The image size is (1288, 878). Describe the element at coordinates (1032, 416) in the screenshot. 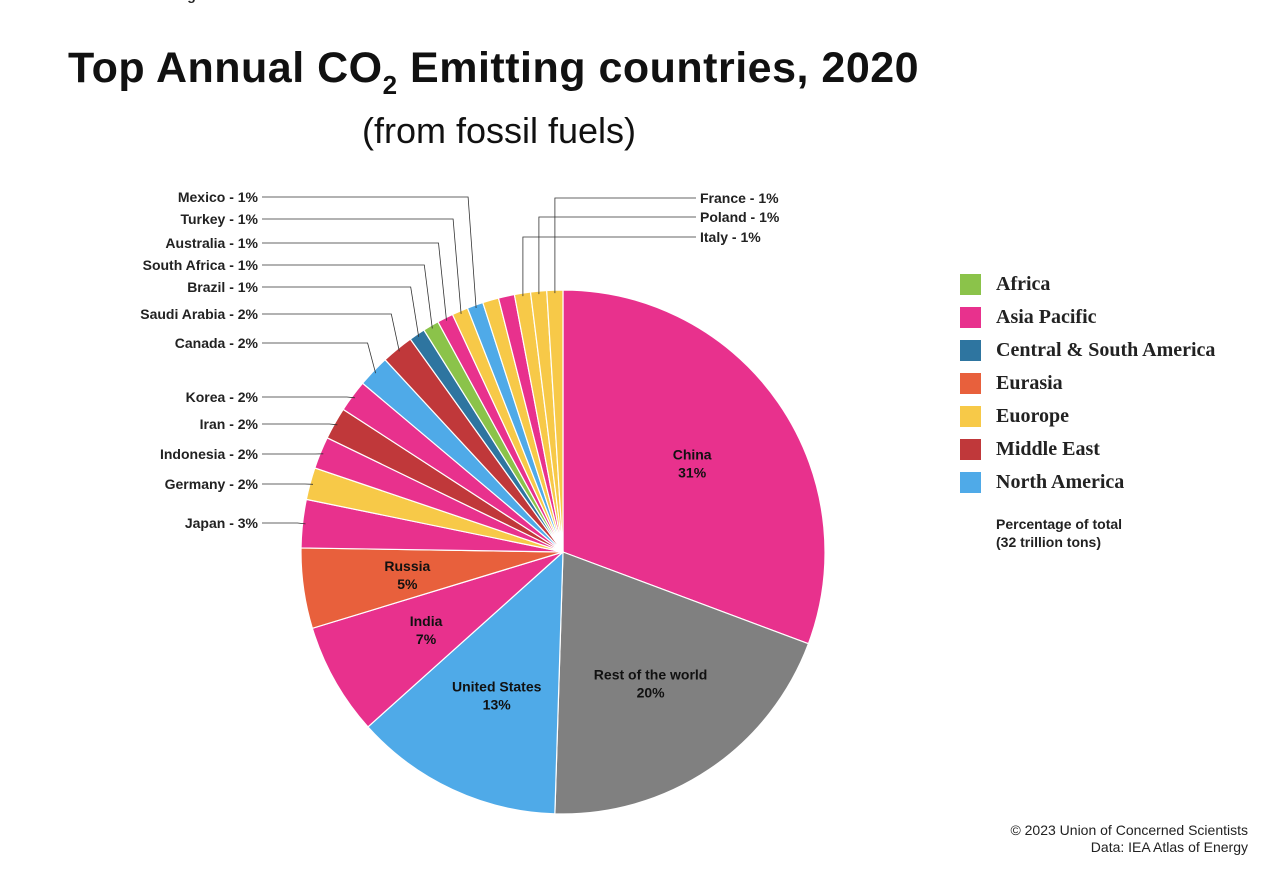

I see `legend-label-euorope: Euorope` at that location.